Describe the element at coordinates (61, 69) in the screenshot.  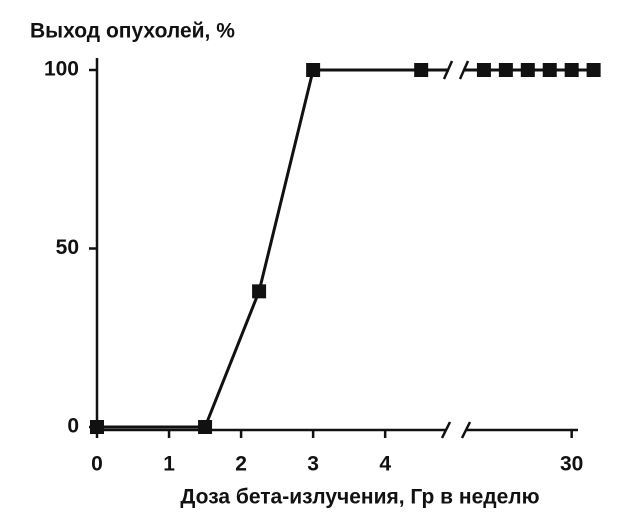
I see `y-tick-label: 100` at that location.